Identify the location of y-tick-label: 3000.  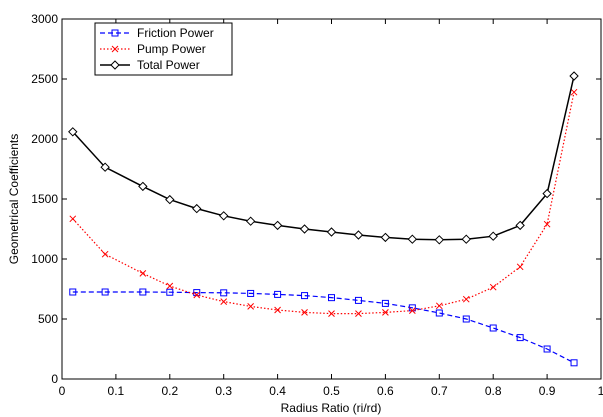
(44, 19).